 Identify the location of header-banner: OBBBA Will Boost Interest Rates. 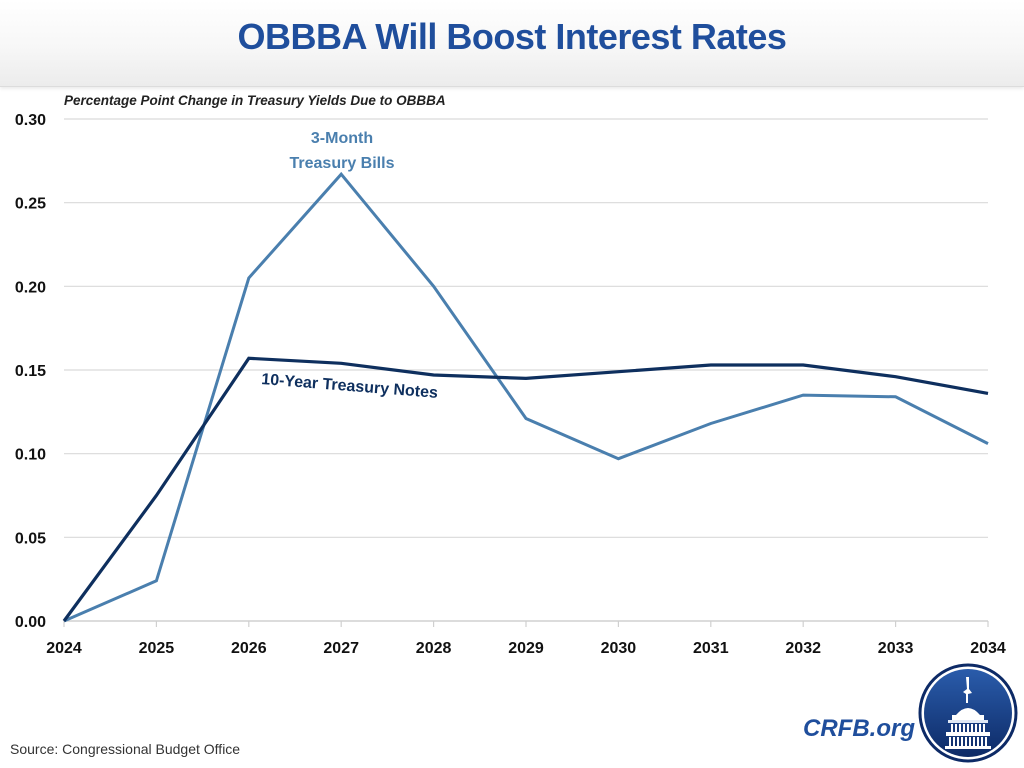
(512, 43).